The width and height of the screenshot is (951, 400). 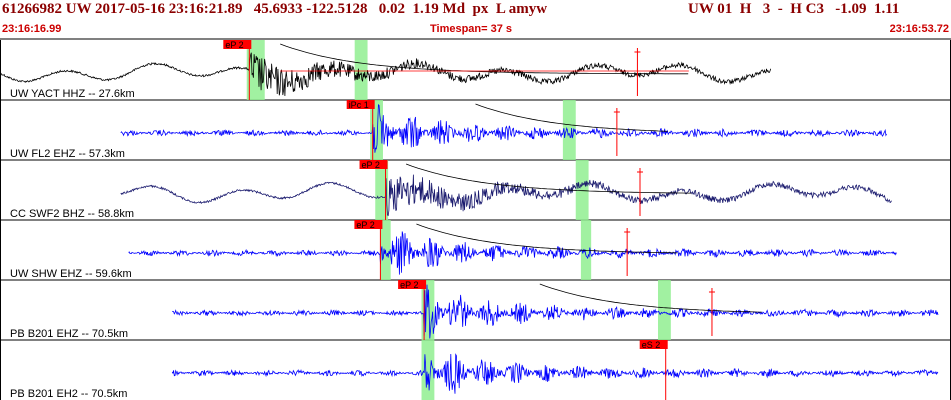 I want to click on station-label: UW FL2 EHZ -- 57.3km, so click(x=67, y=154).